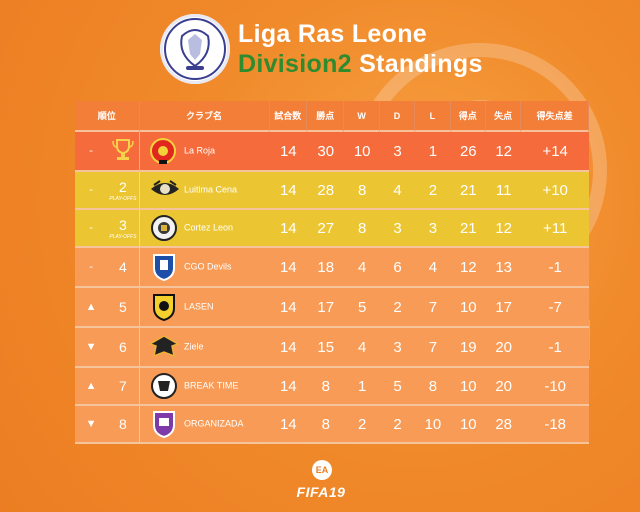 The width and height of the screenshot is (640, 512). Describe the element at coordinates (208, 266) in the screenshot. I see `club-name: CGO Devils` at that location.